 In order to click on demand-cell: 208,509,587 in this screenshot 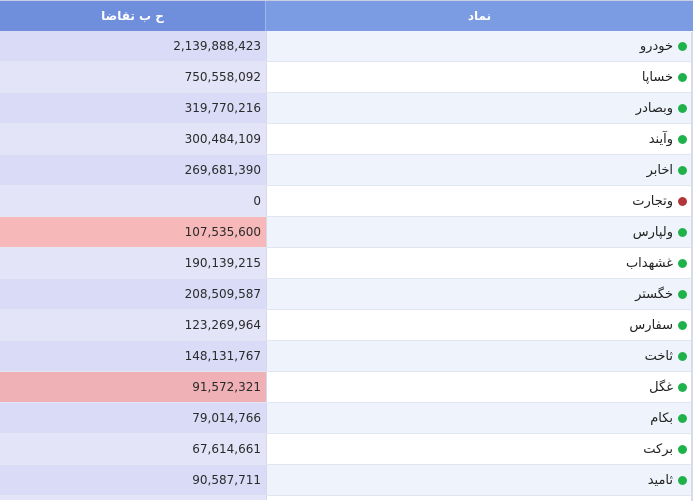, I will do `click(133, 294)`.